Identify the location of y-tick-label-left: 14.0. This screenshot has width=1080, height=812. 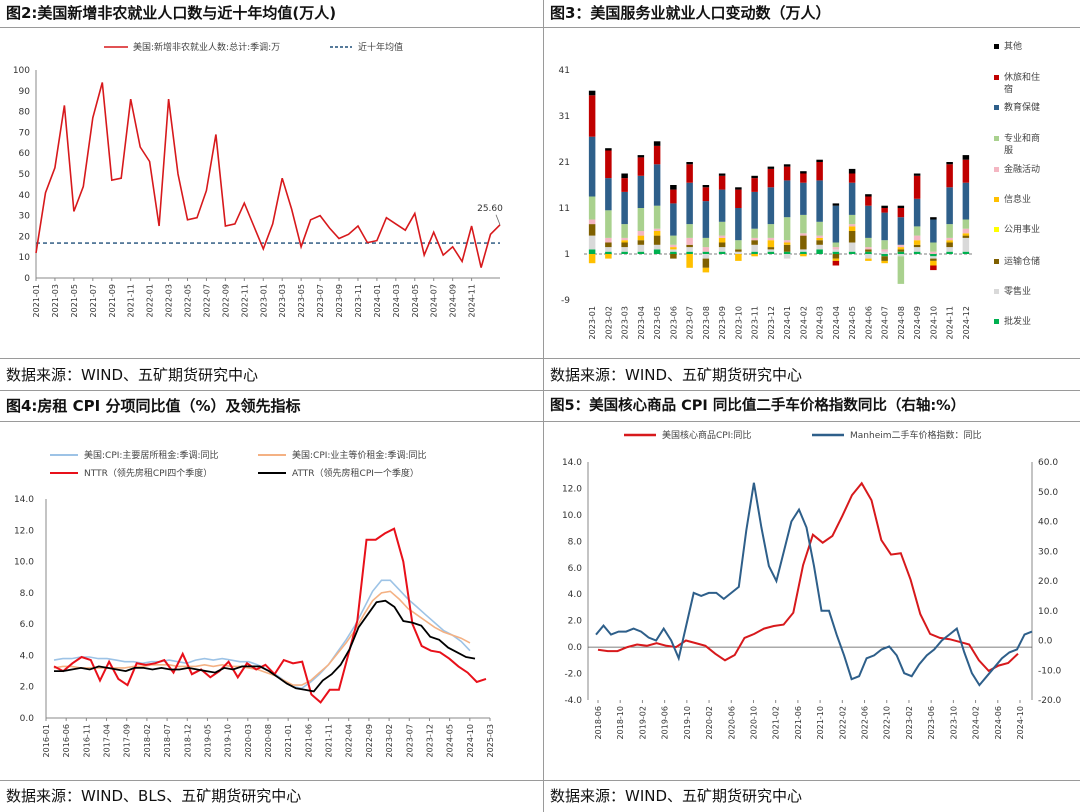
(572, 463).